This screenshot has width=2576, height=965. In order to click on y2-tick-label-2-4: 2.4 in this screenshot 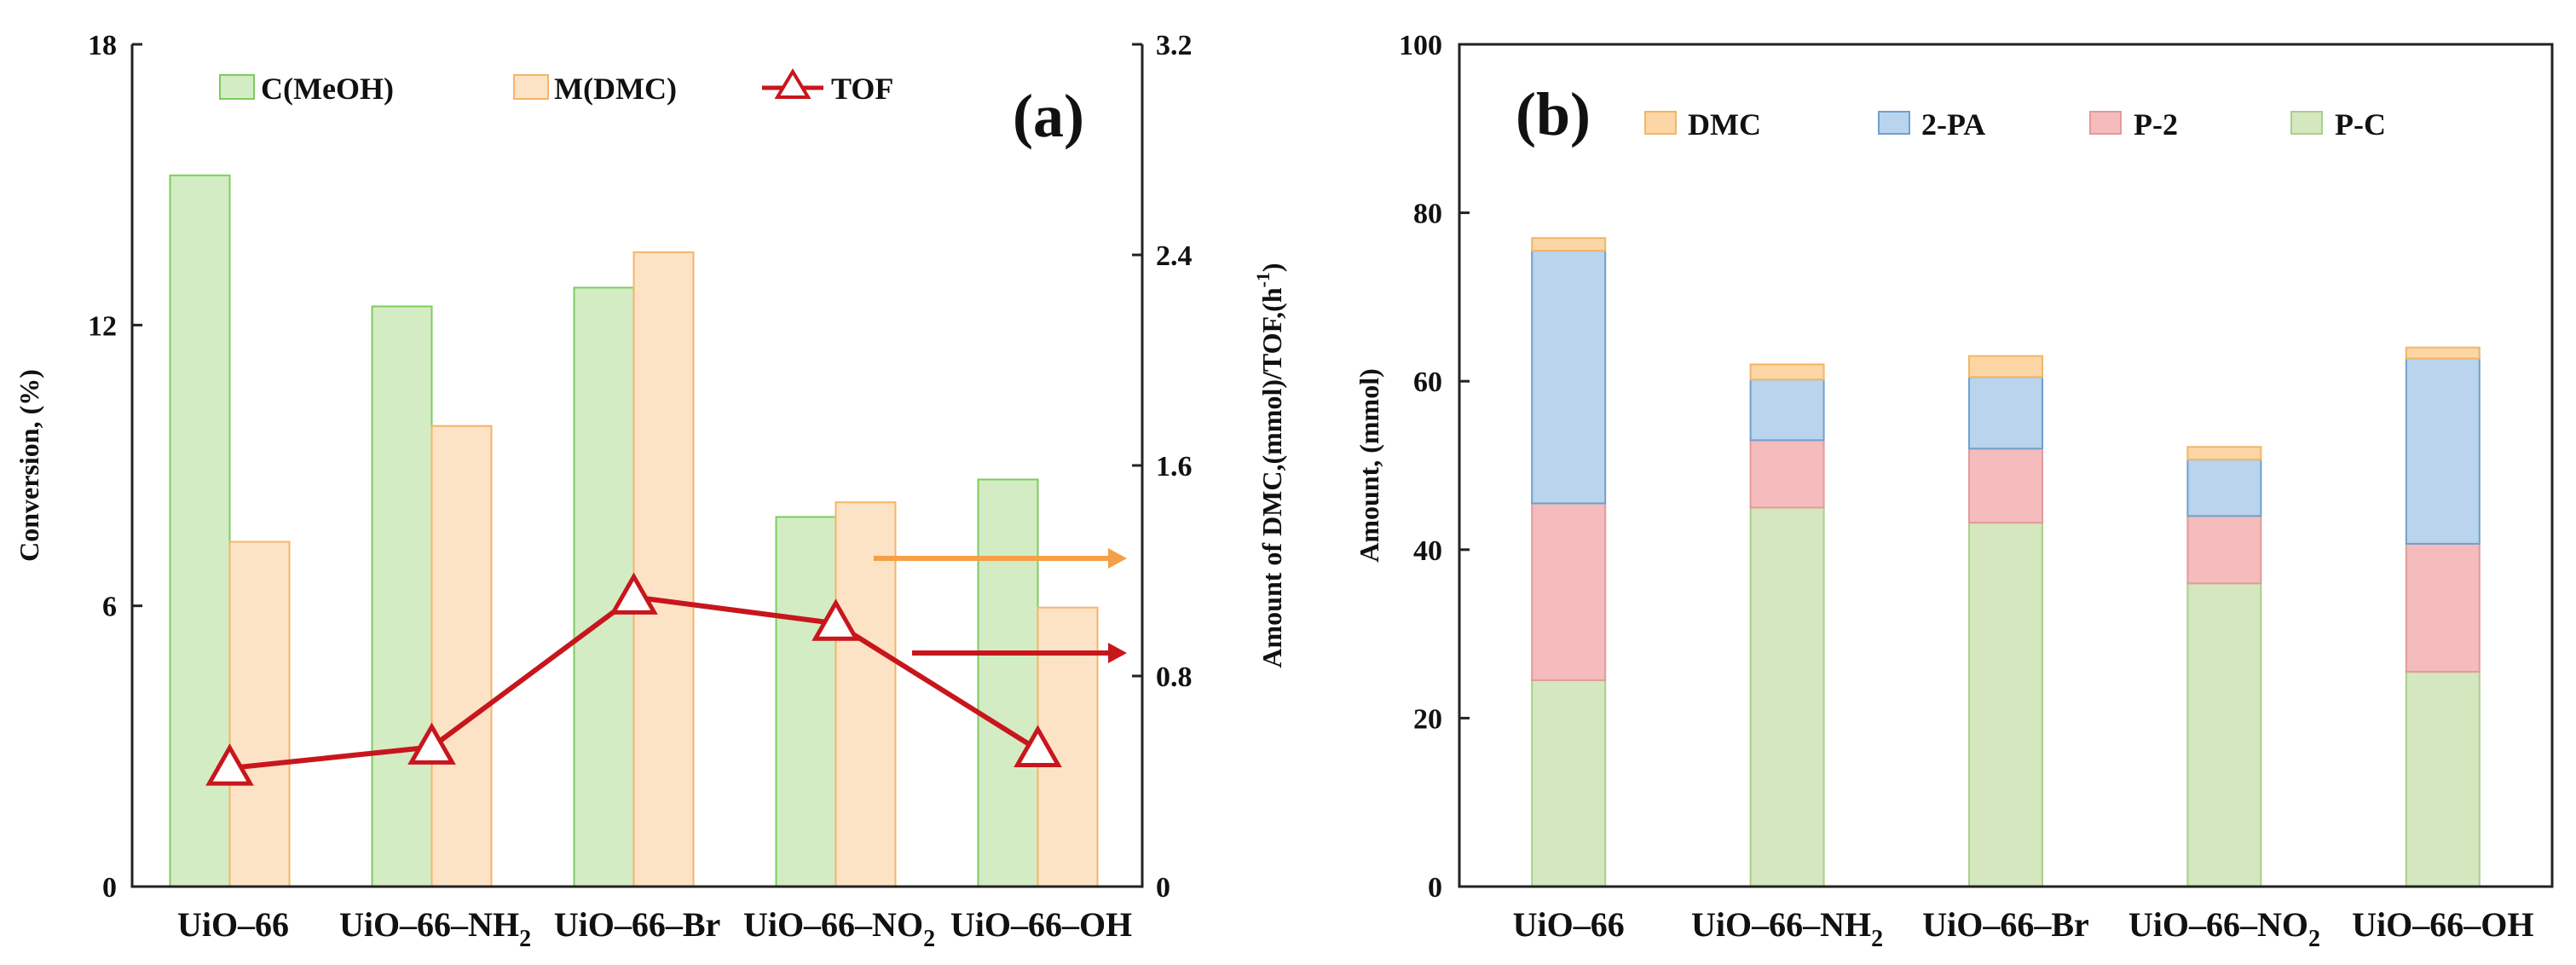, I will do `click(1174, 256)`.